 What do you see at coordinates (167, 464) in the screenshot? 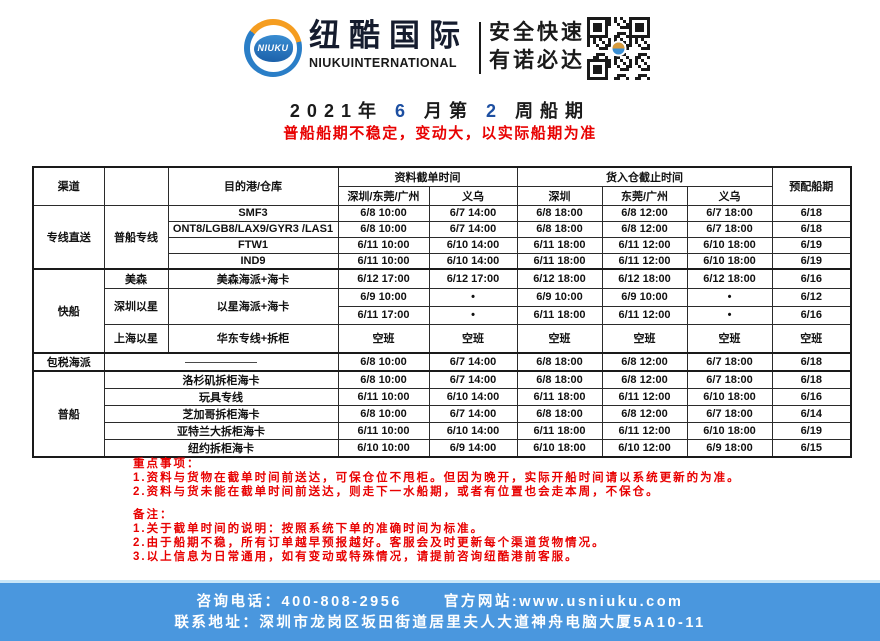
I see `important-notes-title: 重点事项：` at bounding box center [167, 464].